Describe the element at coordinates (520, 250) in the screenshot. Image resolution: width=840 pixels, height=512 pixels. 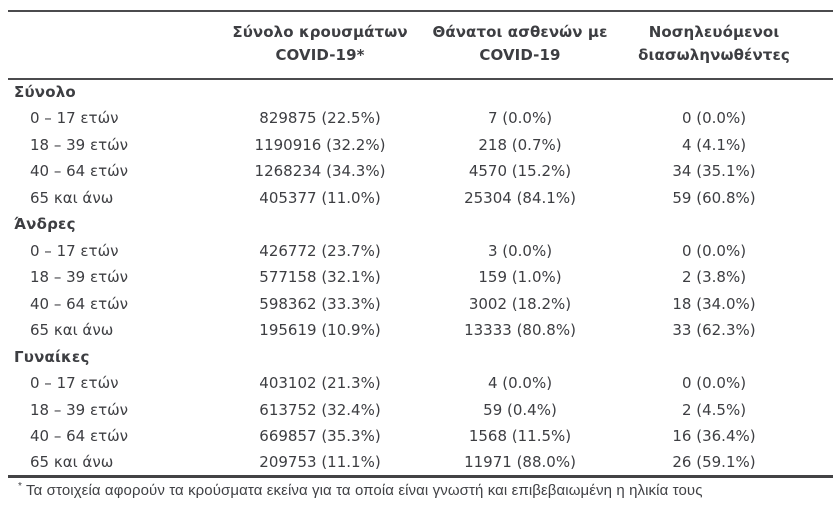
I see `deaths-value: 3 (0.0%)` at that location.